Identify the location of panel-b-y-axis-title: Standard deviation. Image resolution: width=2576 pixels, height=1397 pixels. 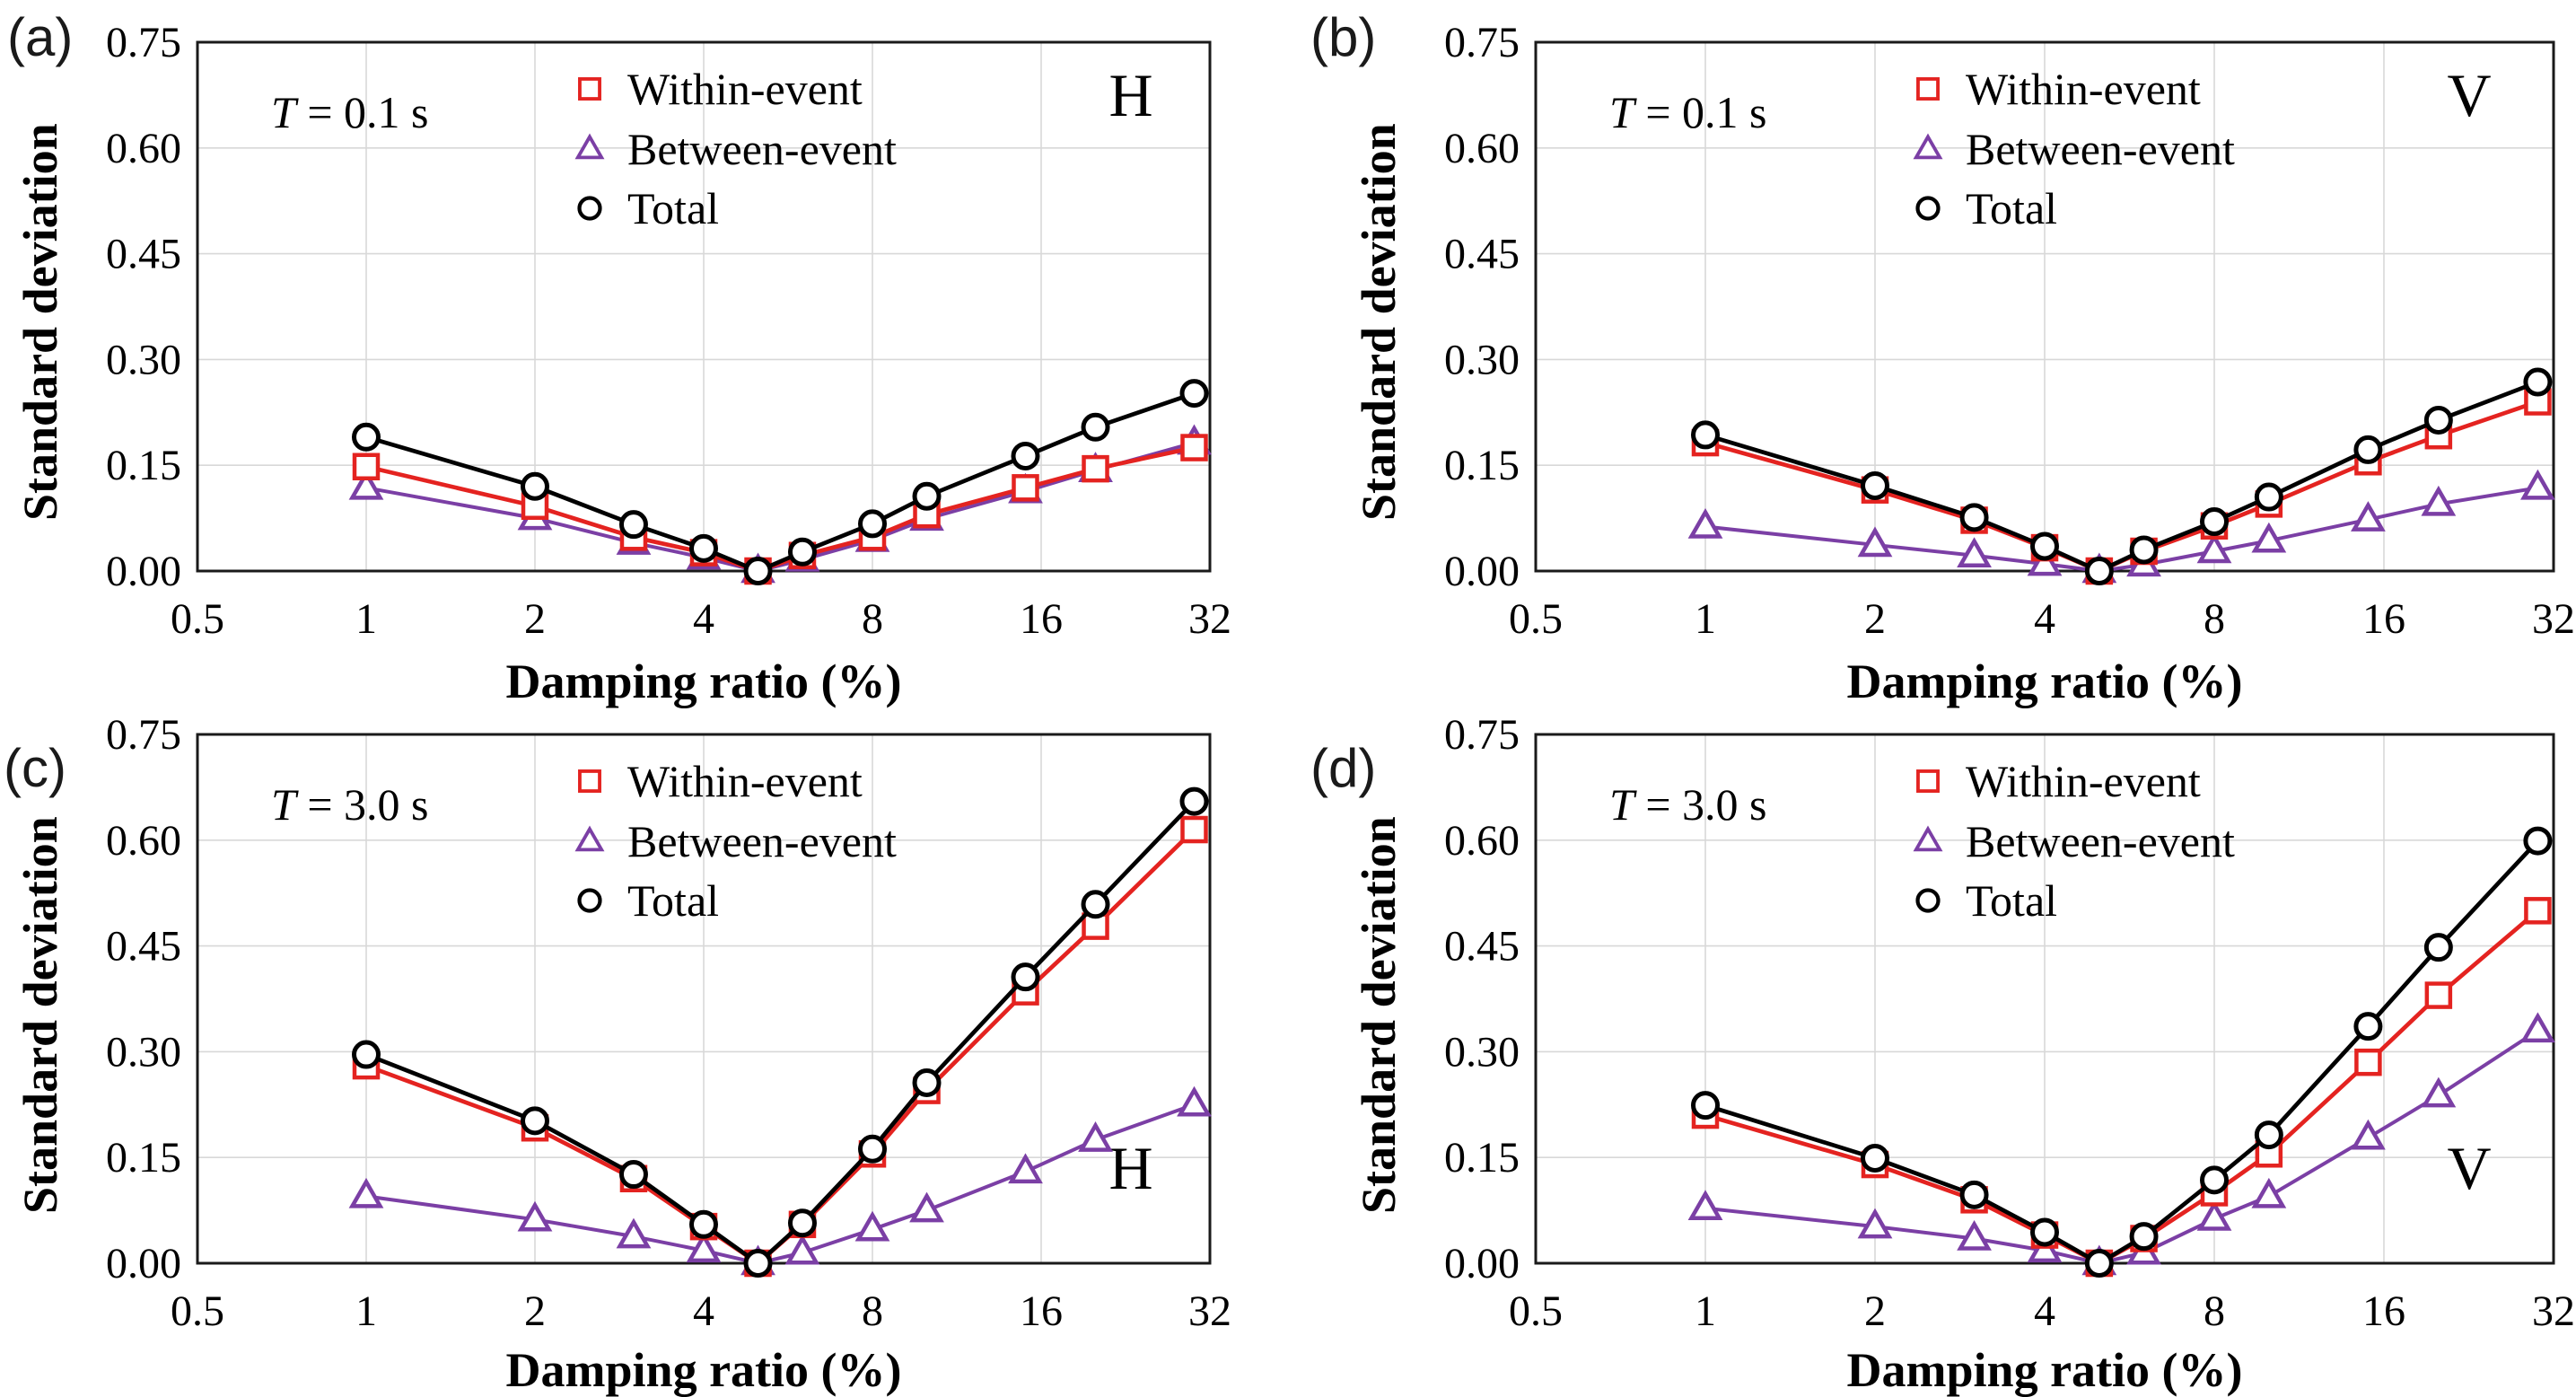
(1379, 322).